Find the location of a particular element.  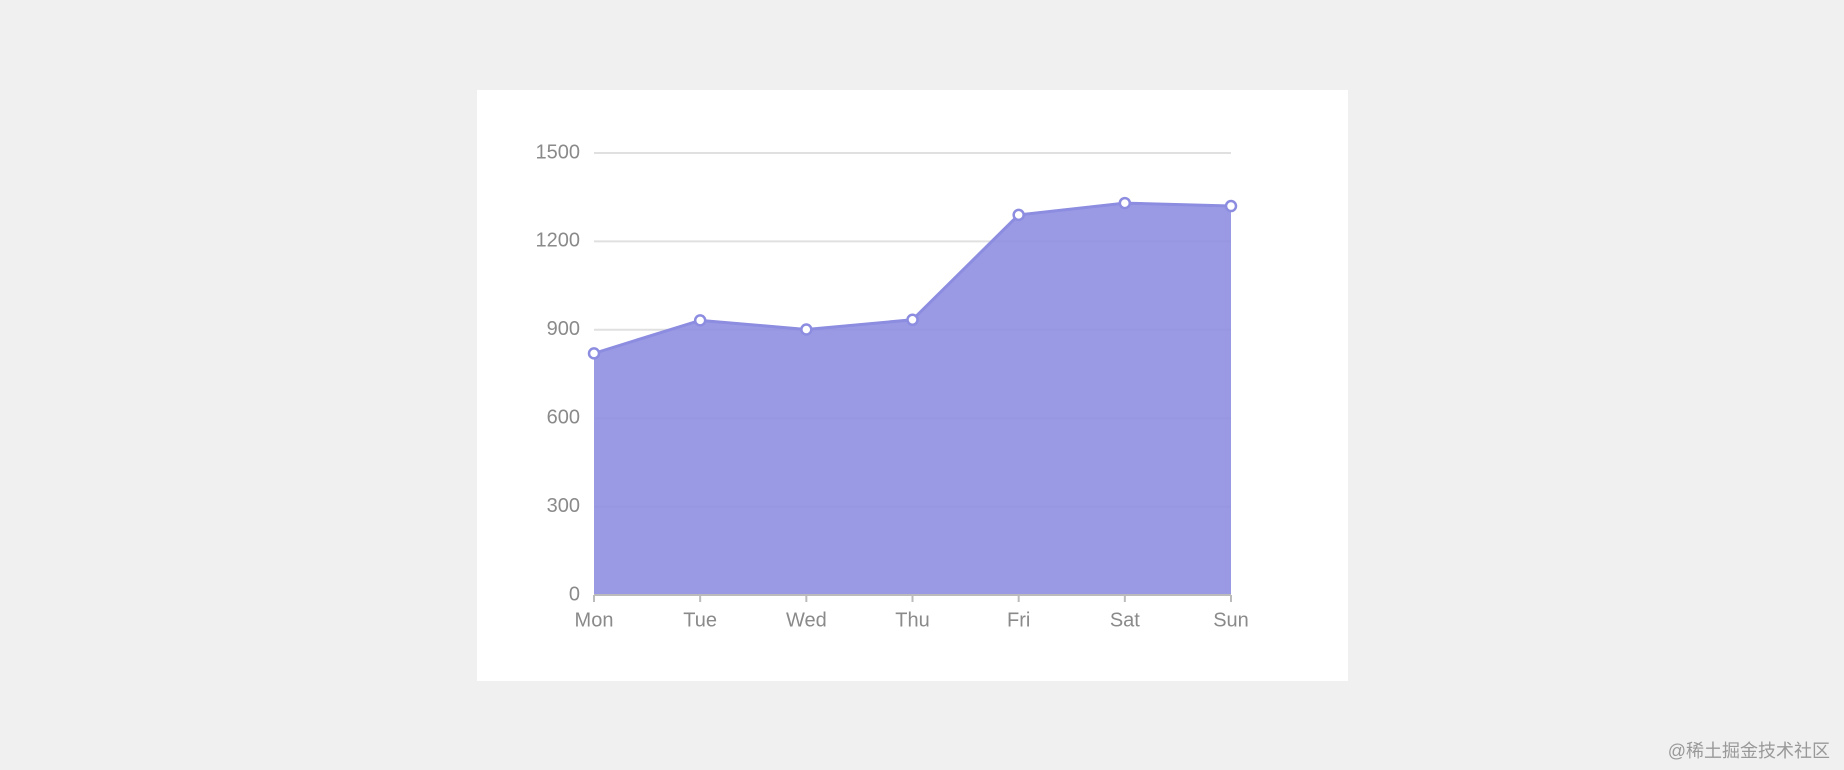

y-tick-label: 1200 is located at coordinates (558, 241).